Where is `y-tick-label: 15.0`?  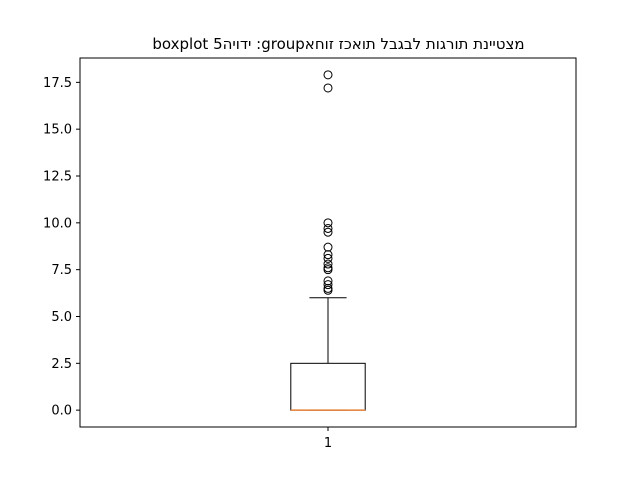 y-tick-label: 15.0 is located at coordinates (57, 130).